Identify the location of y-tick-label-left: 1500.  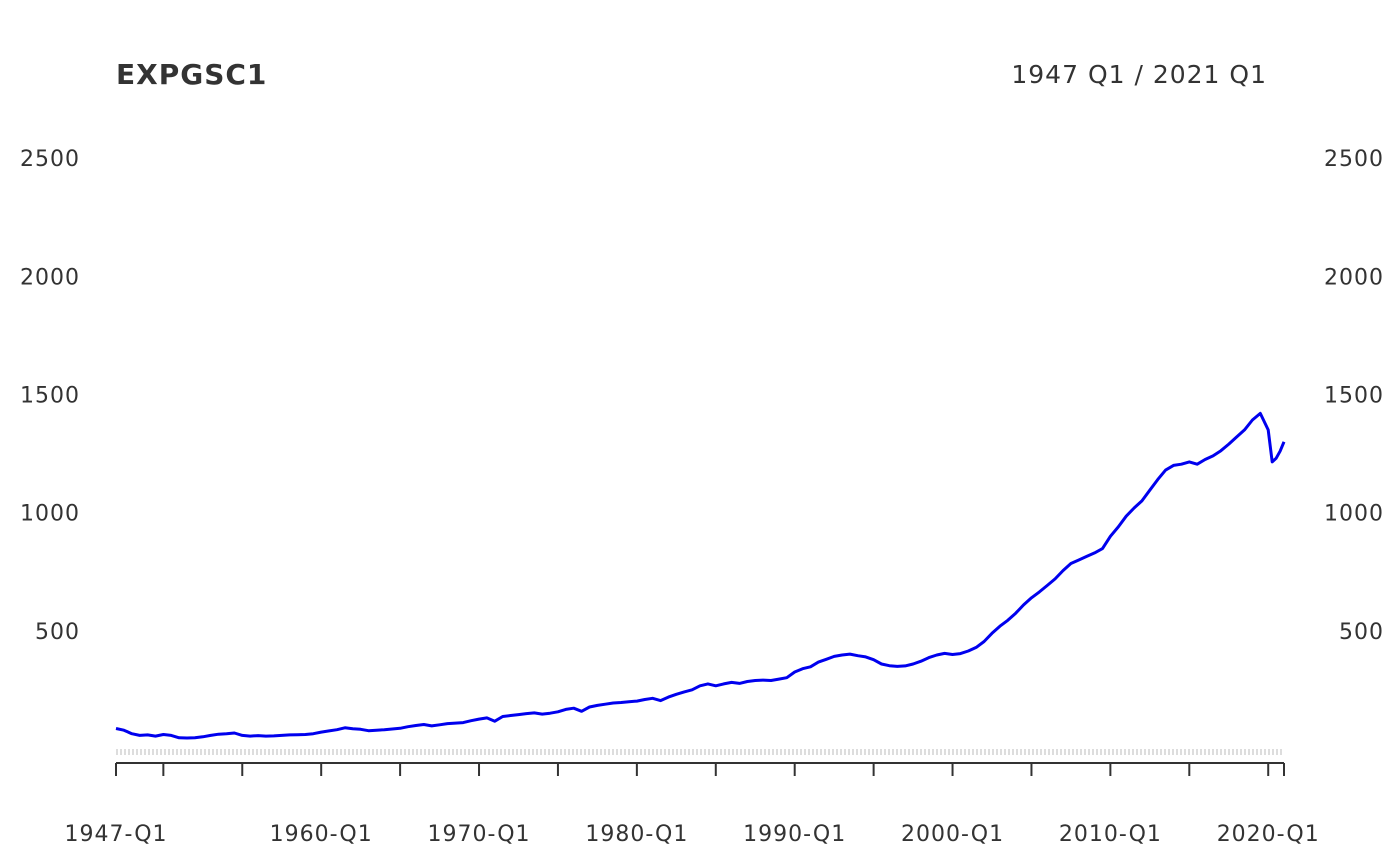
(50, 395).